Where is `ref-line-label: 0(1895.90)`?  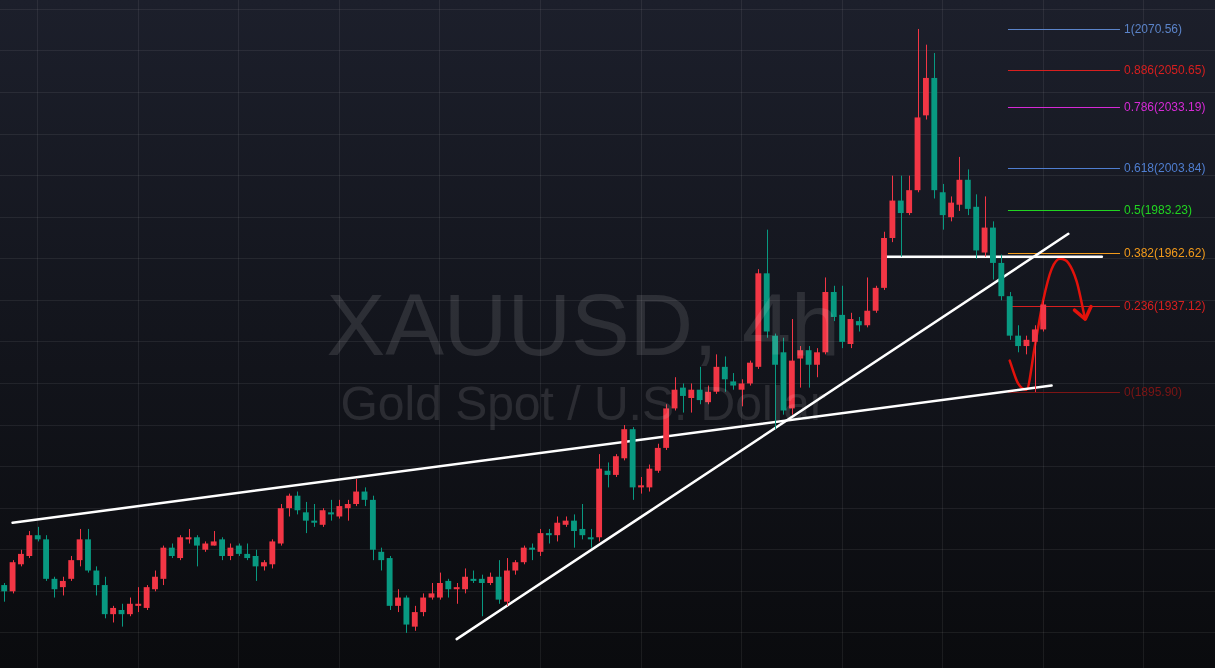
ref-line-label: 0(1895.90) is located at coordinates (1153, 391).